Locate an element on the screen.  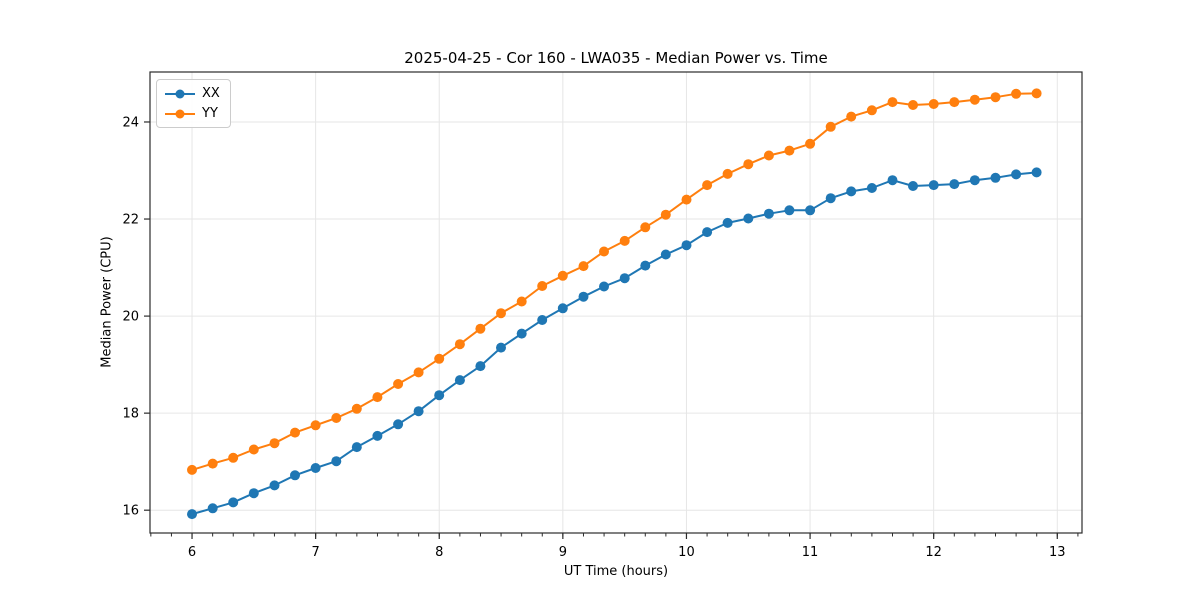
svg-text: 22 is located at coordinates (130, 220).